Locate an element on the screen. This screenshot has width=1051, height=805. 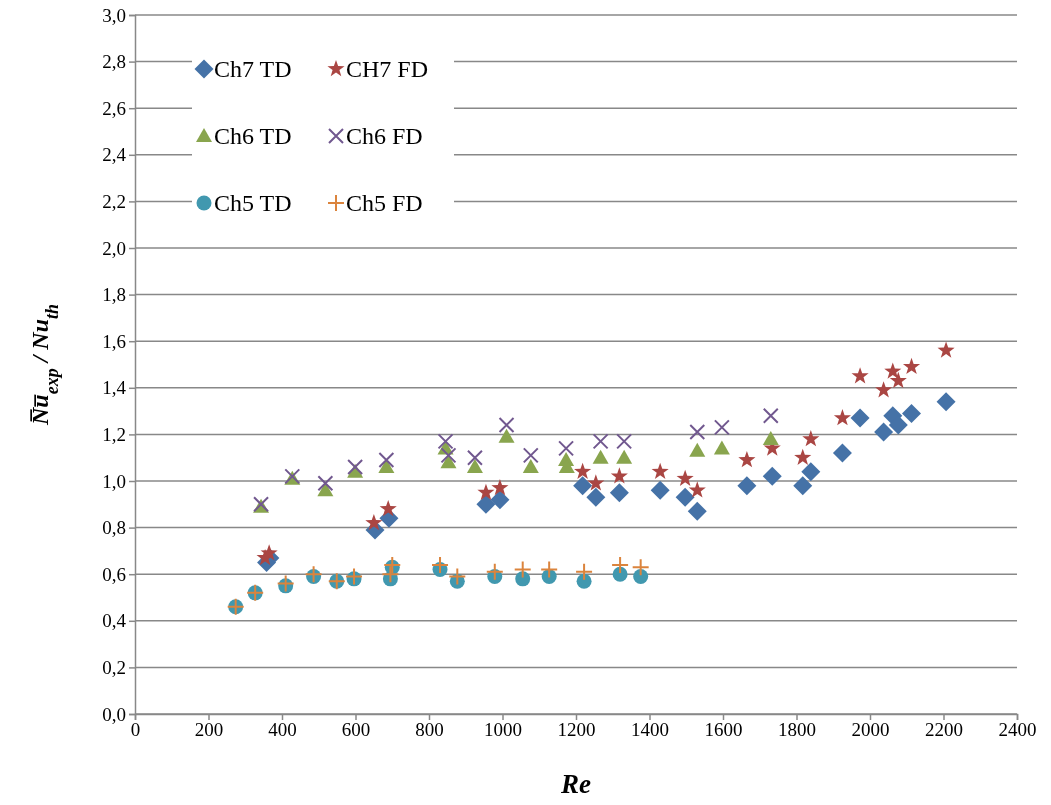
legend-label: Ch6 TD is located at coordinates (253, 136).